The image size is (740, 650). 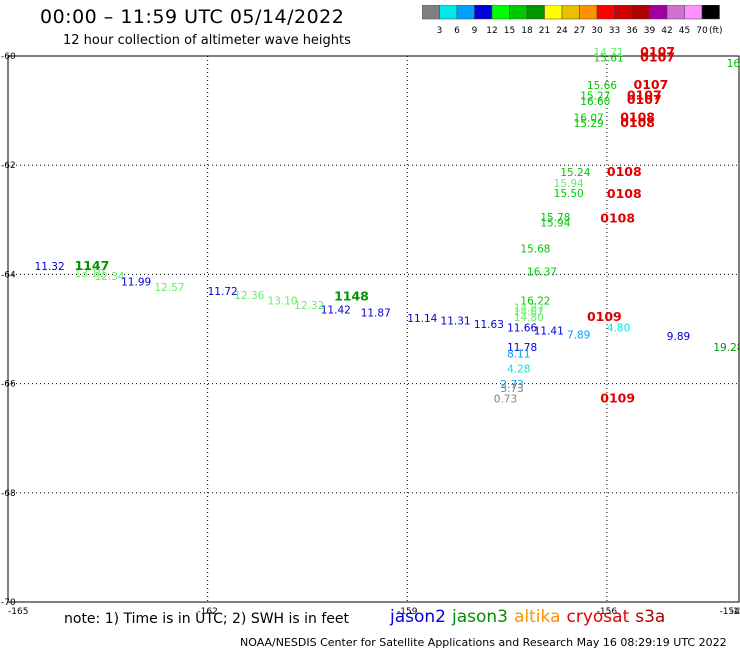 What do you see at coordinates (529, 312) in the screenshot?
I see `wave-height-point: 14.67` at bounding box center [529, 312].